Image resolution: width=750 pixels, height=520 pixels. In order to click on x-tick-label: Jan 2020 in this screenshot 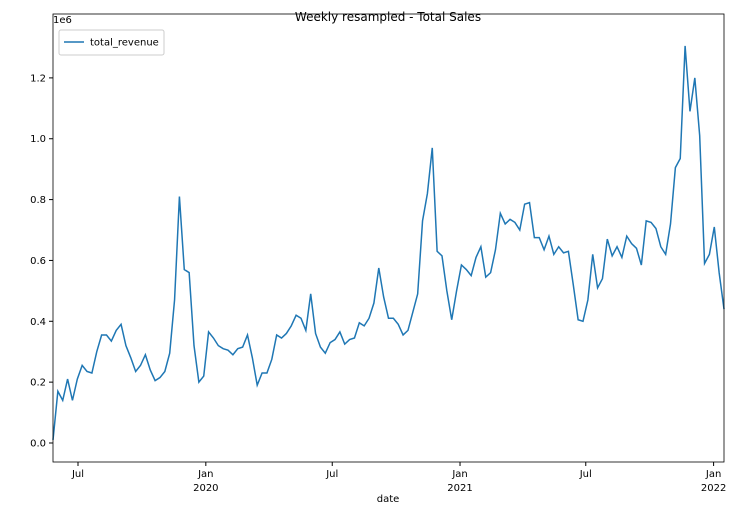, I will do `click(205, 481)`.